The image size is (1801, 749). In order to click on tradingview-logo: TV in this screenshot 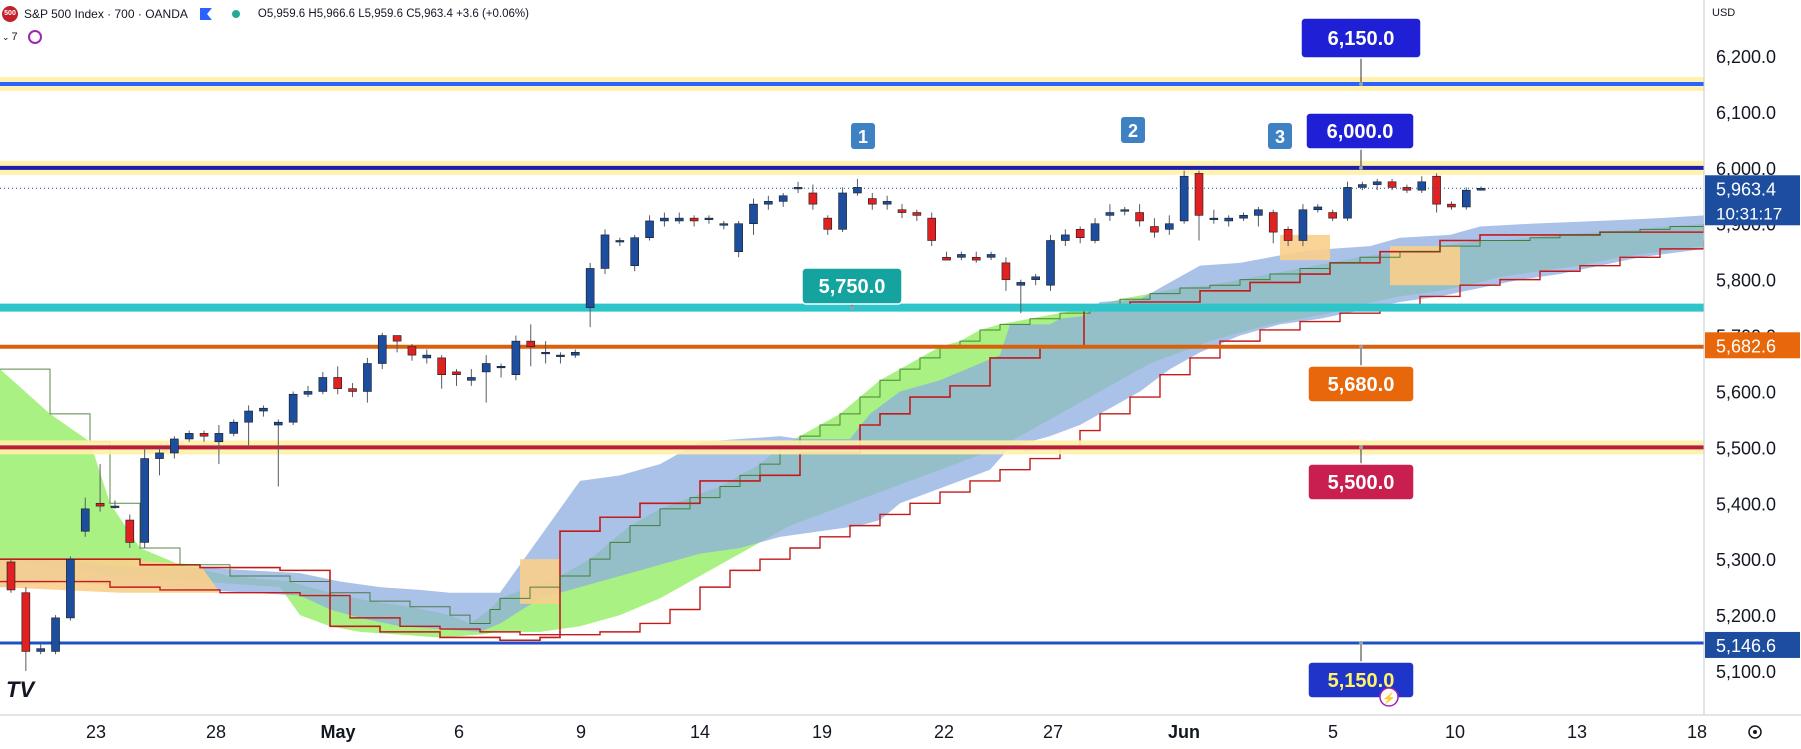, I will do `click(21, 689)`.